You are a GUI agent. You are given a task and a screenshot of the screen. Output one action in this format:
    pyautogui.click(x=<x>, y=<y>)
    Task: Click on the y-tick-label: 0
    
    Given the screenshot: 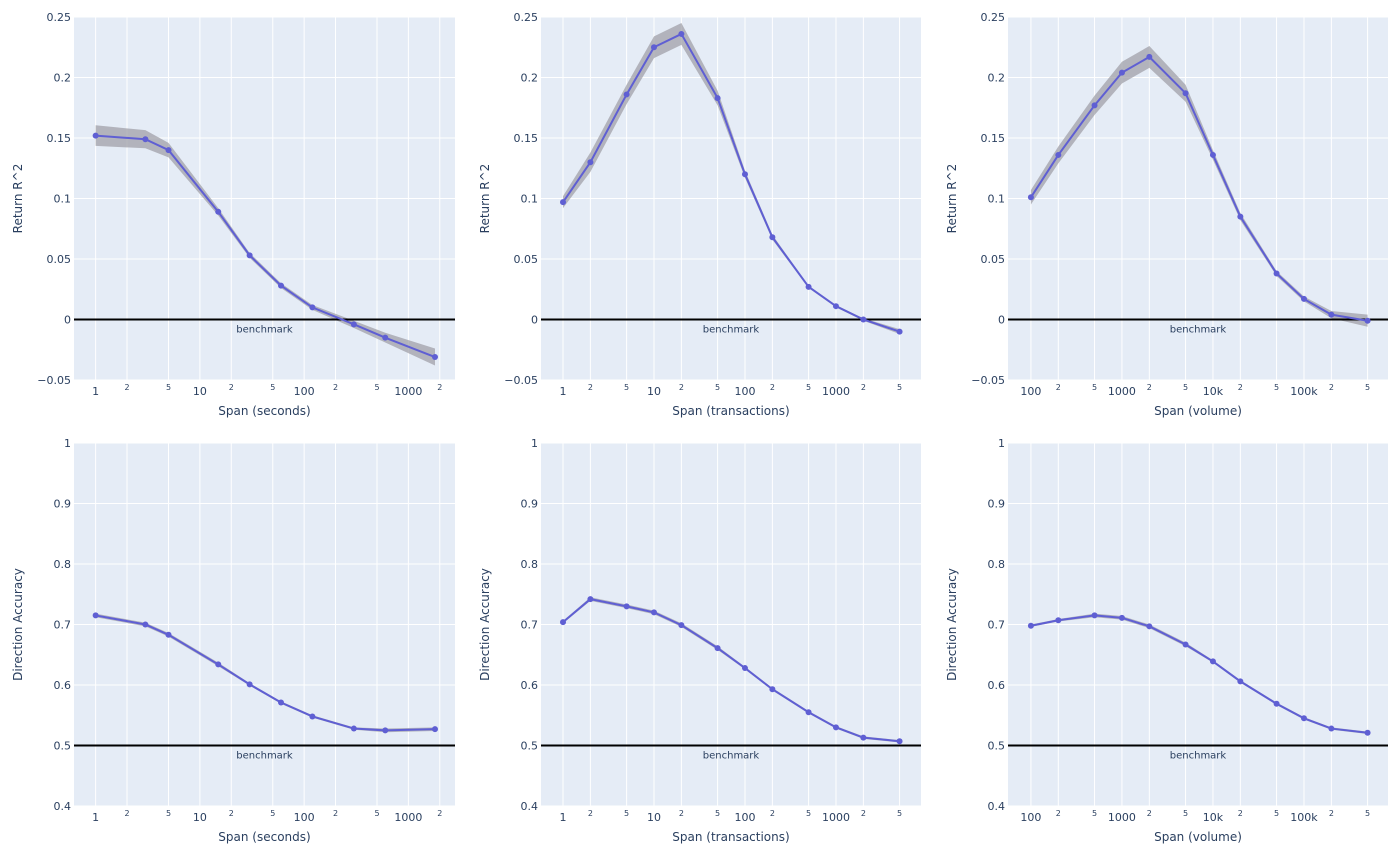 What is the action you would take?
    pyautogui.click(x=534, y=320)
    